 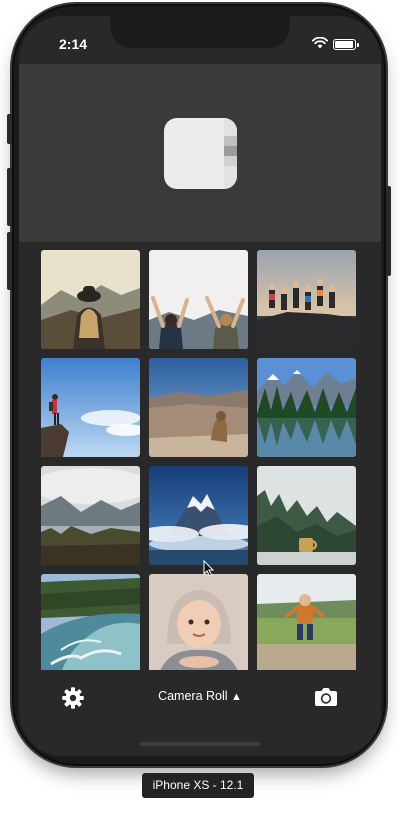 I want to click on photo-friends-arms-raised, so click(x=198, y=299).